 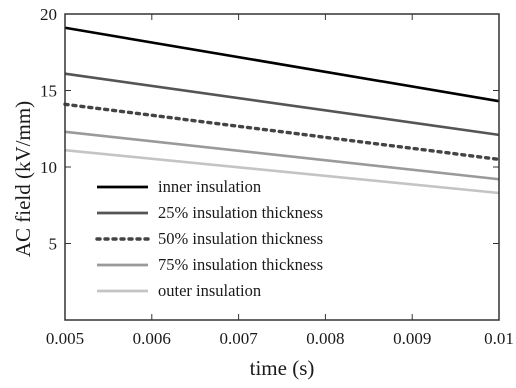 I want to click on x-tick-label: 0.005, so click(x=65, y=338).